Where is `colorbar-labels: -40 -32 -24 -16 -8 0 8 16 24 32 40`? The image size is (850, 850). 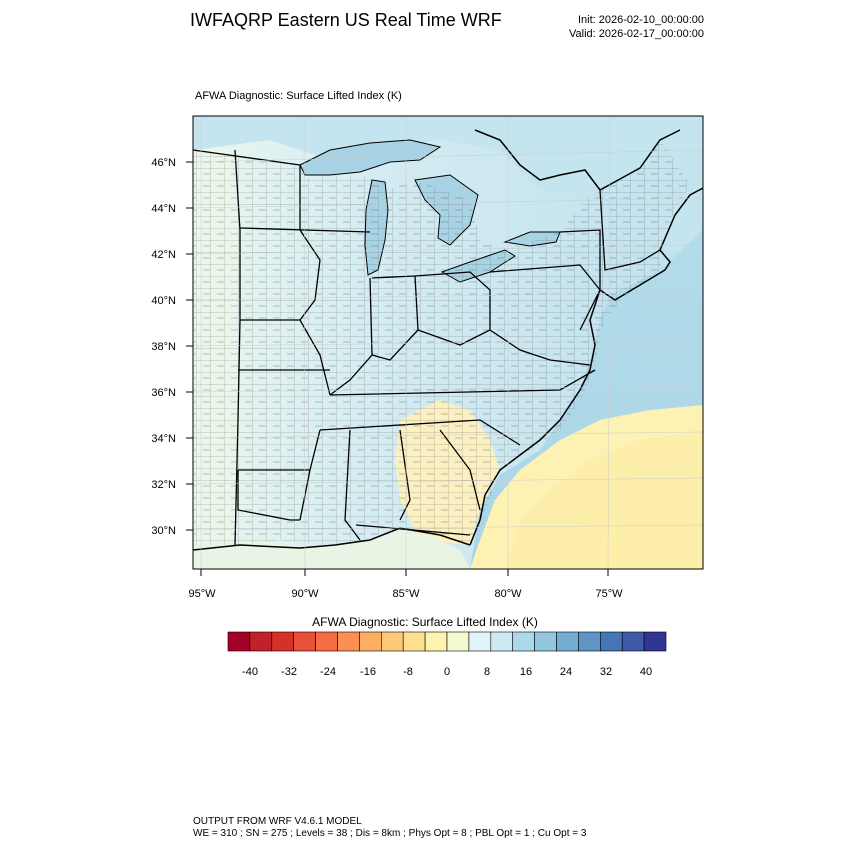 colorbar-labels: -40 -32 -24 -16 -8 0 8 16 24 32 40 is located at coordinates (447, 672).